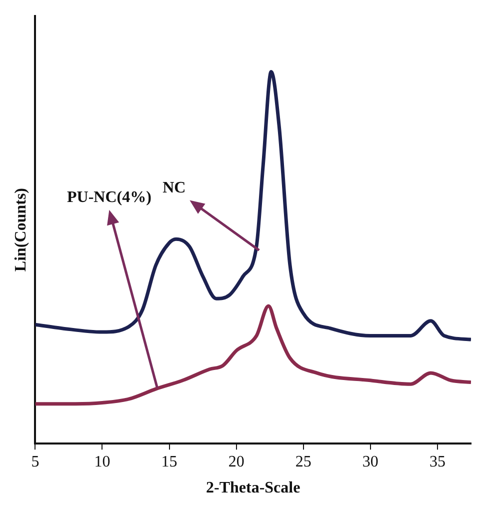 This screenshot has width=483, height=510. What do you see at coordinates (236, 461) in the screenshot?
I see `x-tick-label: 20` at bounding box center [236, 461].